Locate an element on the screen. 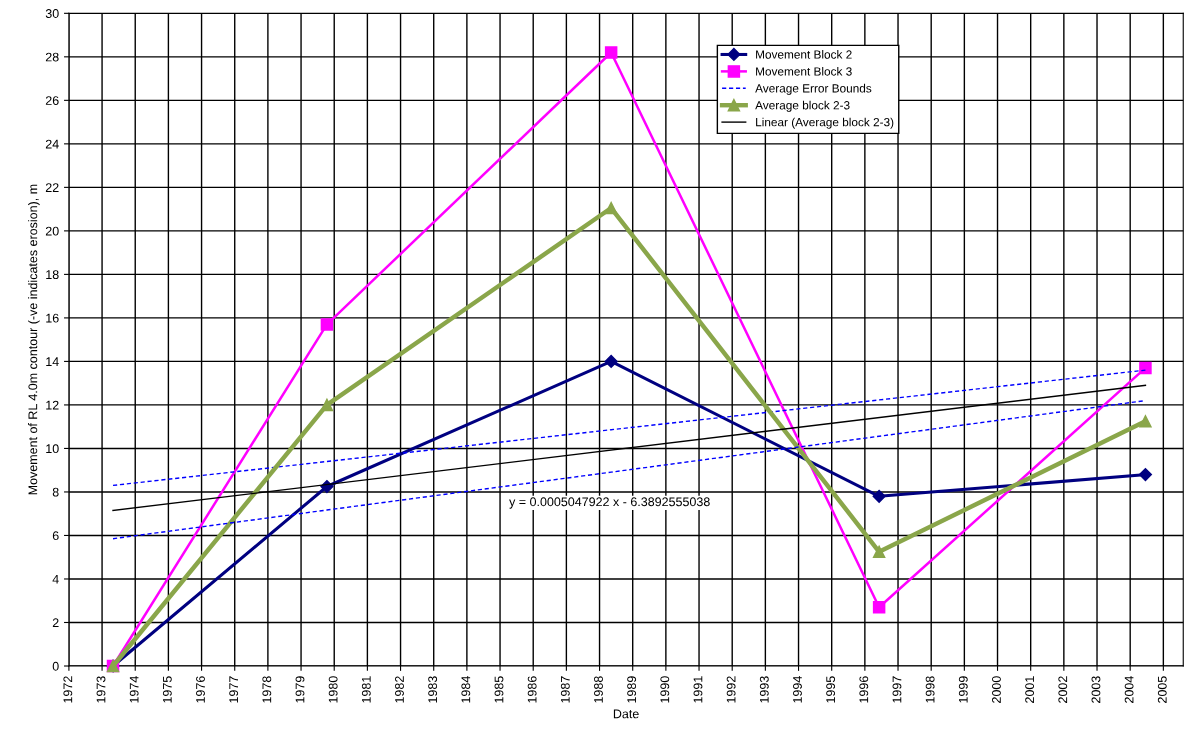  x-tick-label: 1996 is located at coordinates (864, 689).